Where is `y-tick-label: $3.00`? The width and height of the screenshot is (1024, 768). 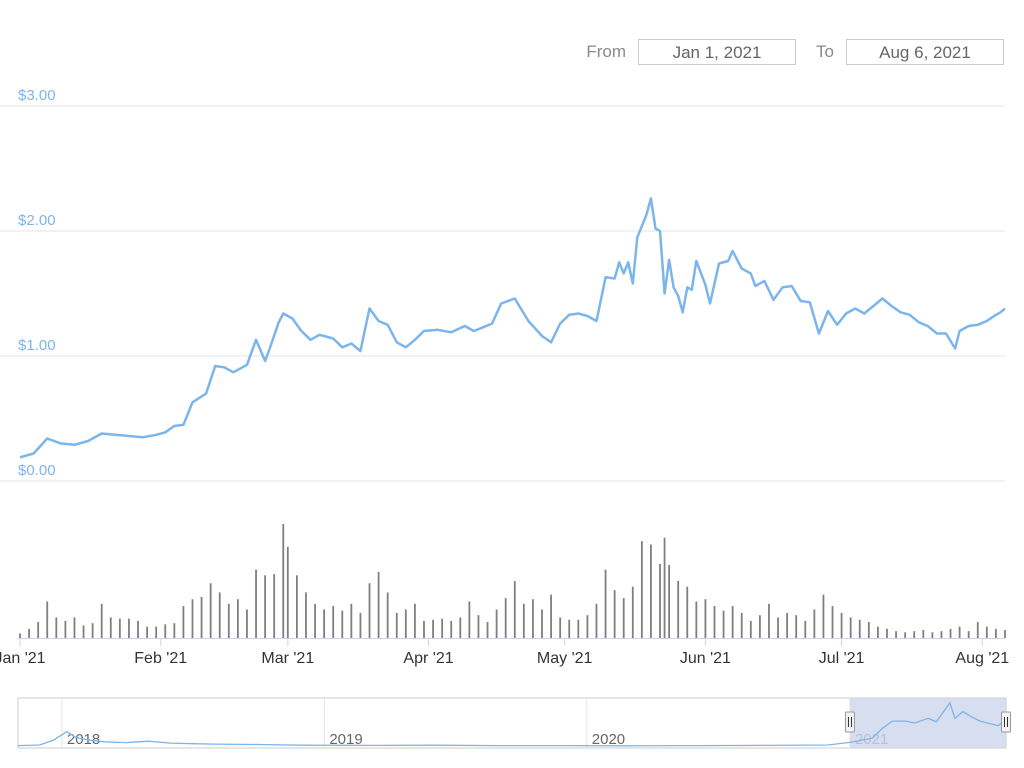
y-tick-label: $3.00 is located at coordinates (37, 95).